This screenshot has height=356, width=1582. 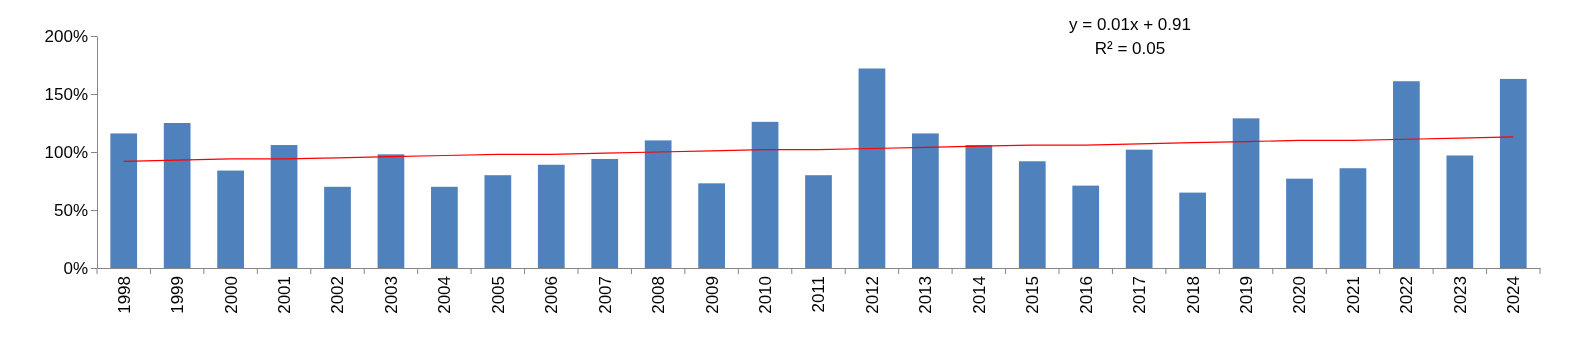 I want to click on x-tick-label: 2023, so click(x=1460, y=295).